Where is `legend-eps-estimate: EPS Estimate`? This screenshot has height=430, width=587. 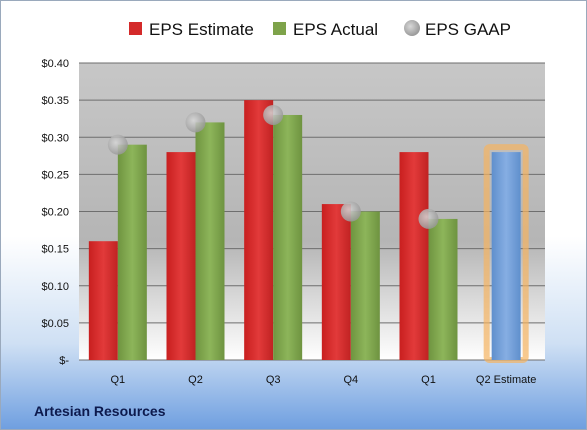
legend-eps-estimate: EPS Estimate is located at coordinates (191, 29).